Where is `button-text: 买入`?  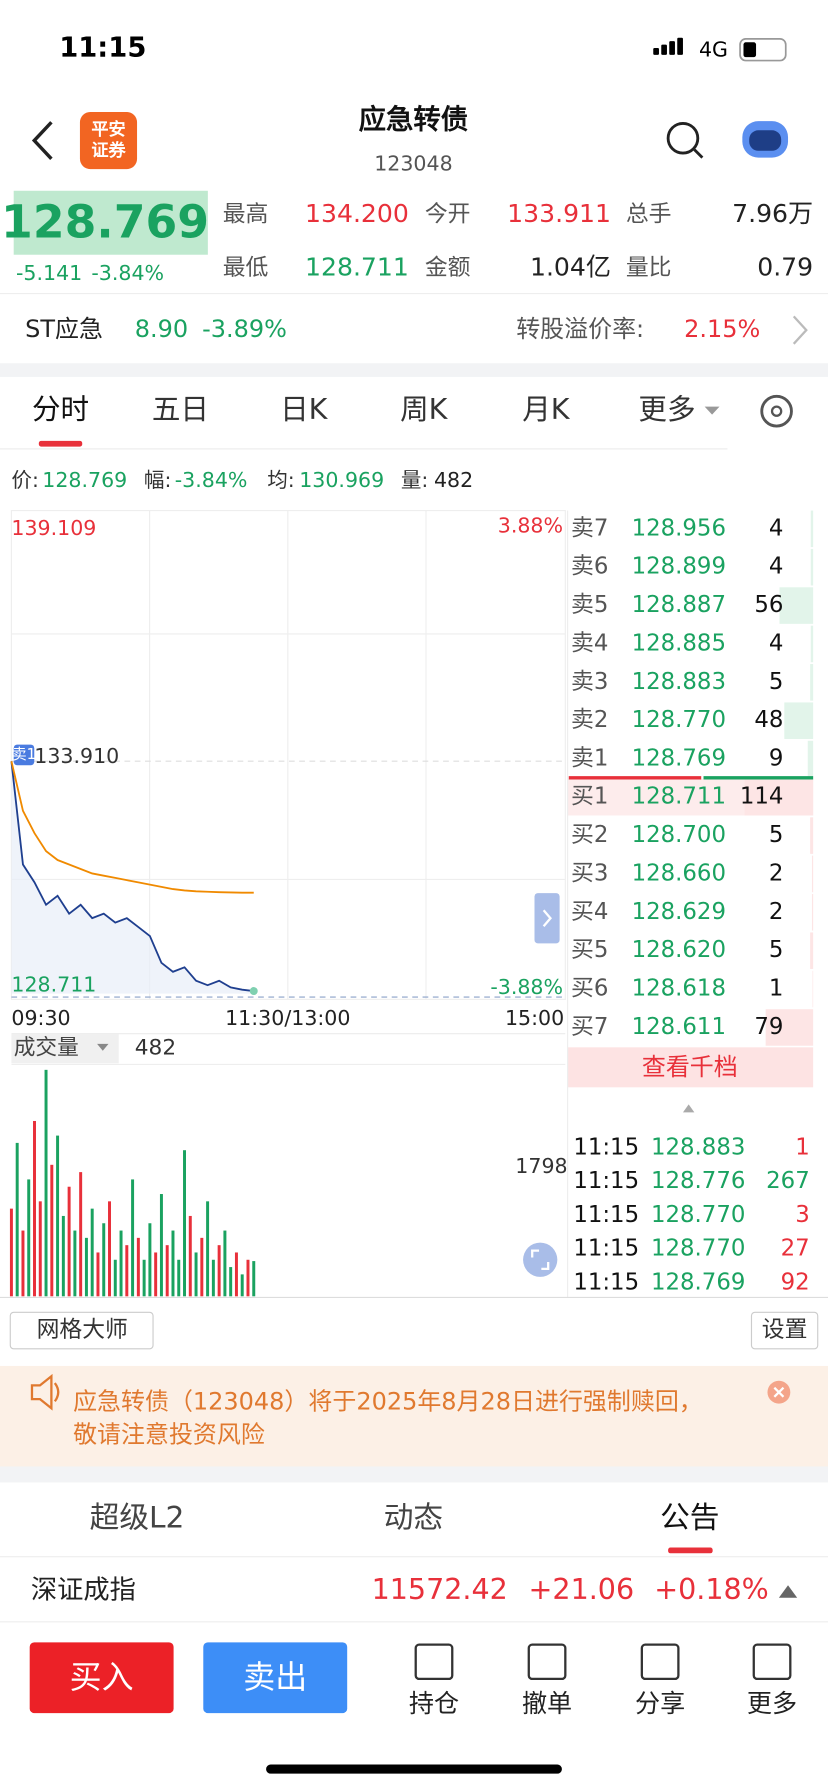 button-text: 买入 is located at coordinates (102, 1677).